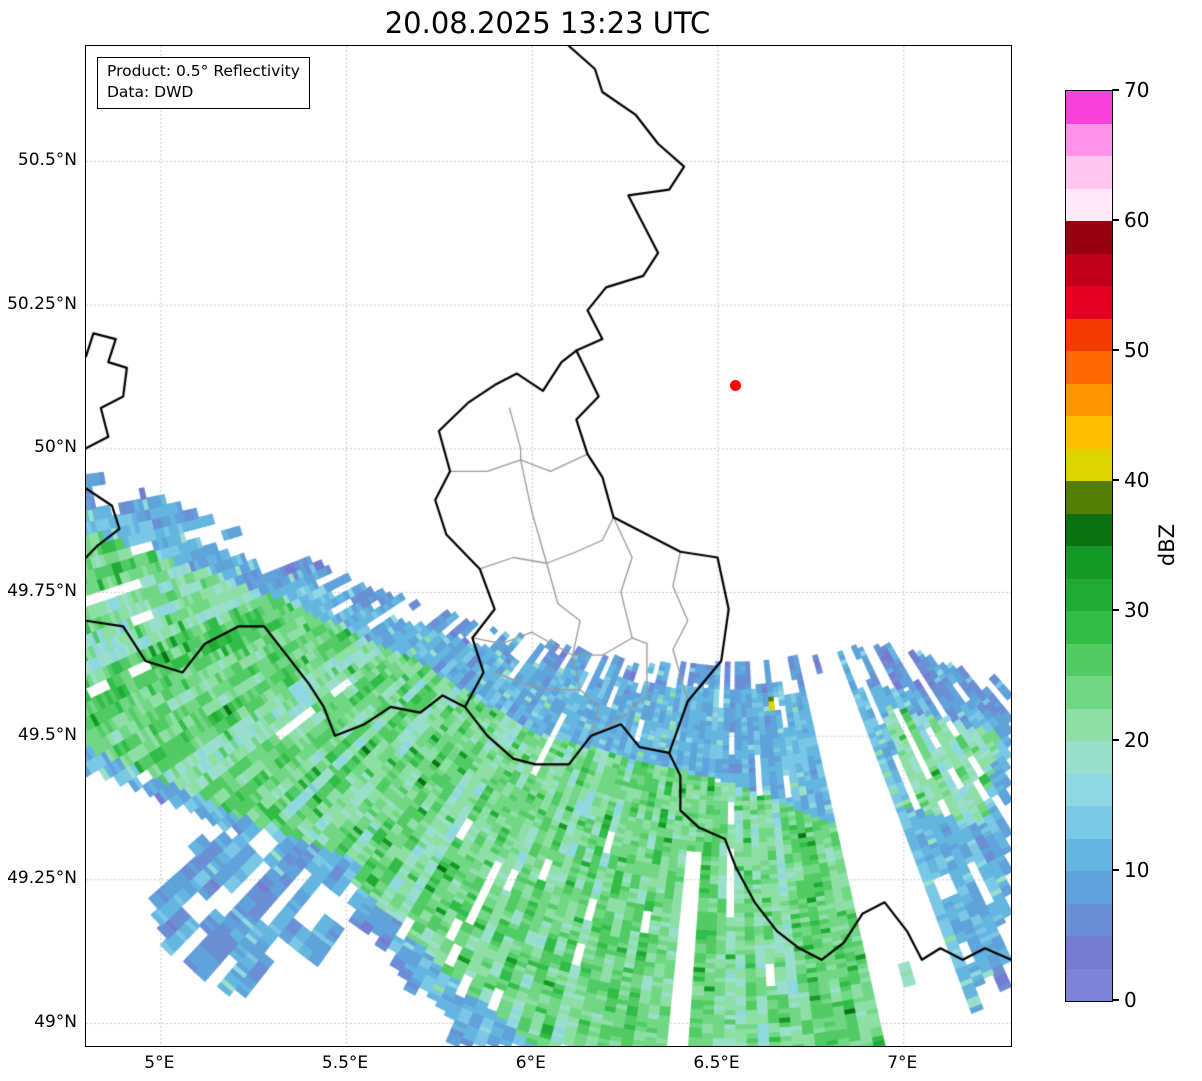 The width and height of the screenshot is (1202, 1081). I want to click on product-info-line1: Product: 0.5° Reflectivity, so click(203, 71).